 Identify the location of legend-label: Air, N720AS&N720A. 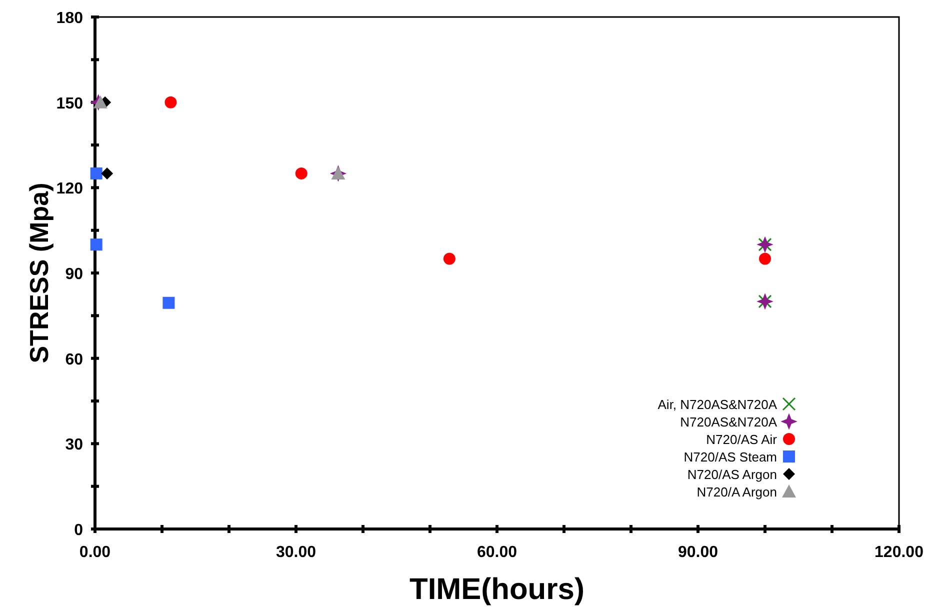
(718, 404).